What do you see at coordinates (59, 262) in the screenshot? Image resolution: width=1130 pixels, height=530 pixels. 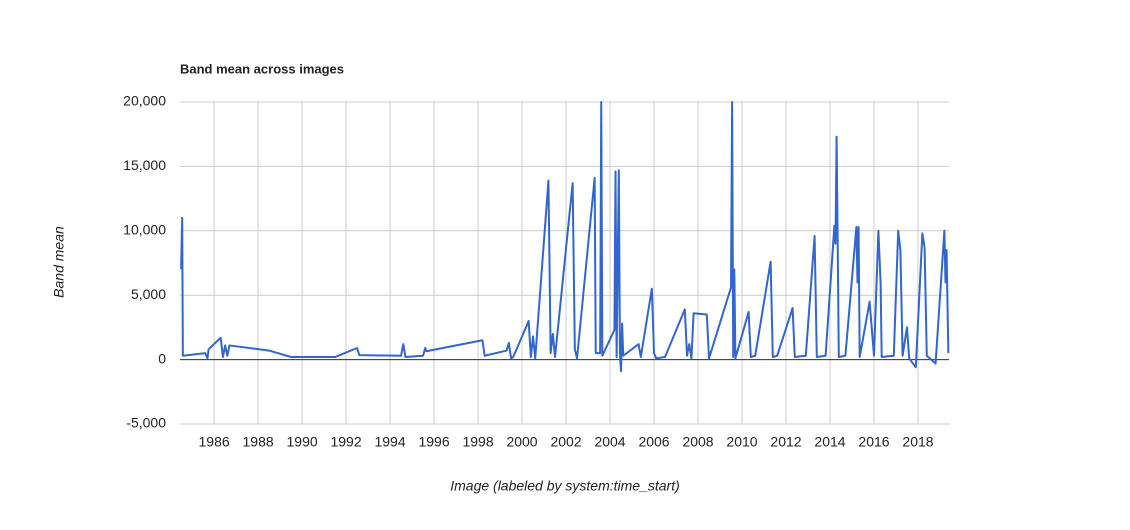 I see `y-axis-label: Band mean` at bounding box center [59, 262].